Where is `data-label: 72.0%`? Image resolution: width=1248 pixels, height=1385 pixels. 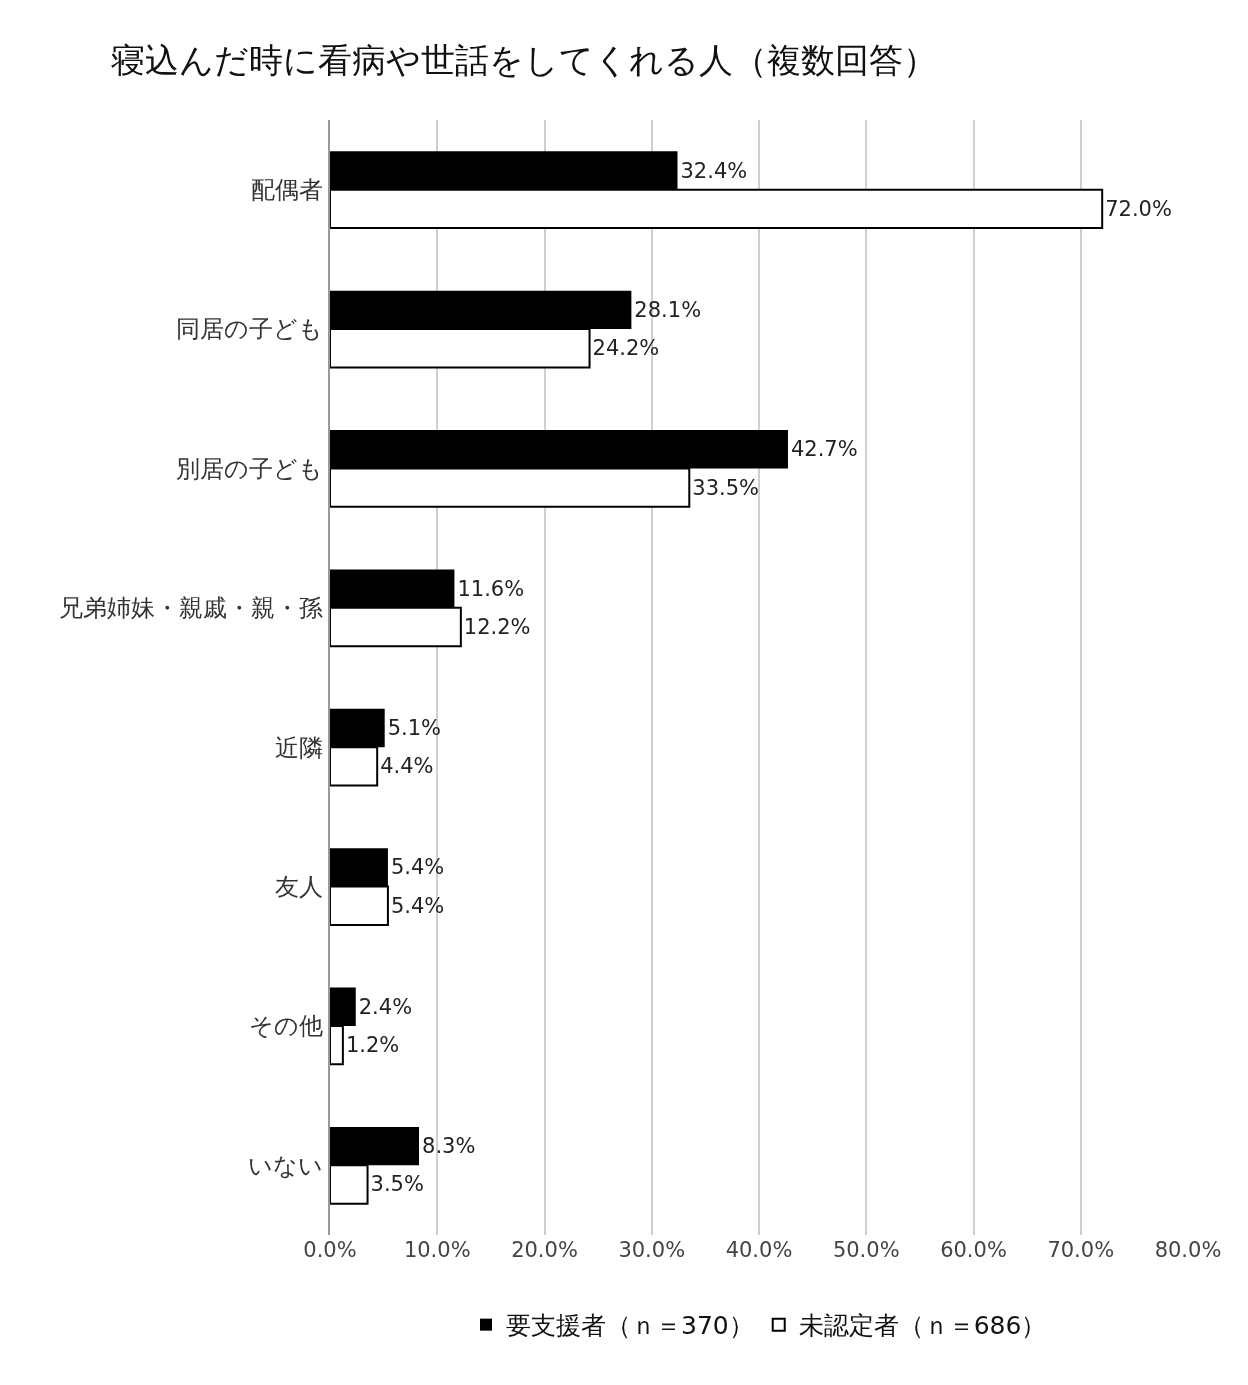
data-label: 72.0% is located at coordinates (1138, 208).